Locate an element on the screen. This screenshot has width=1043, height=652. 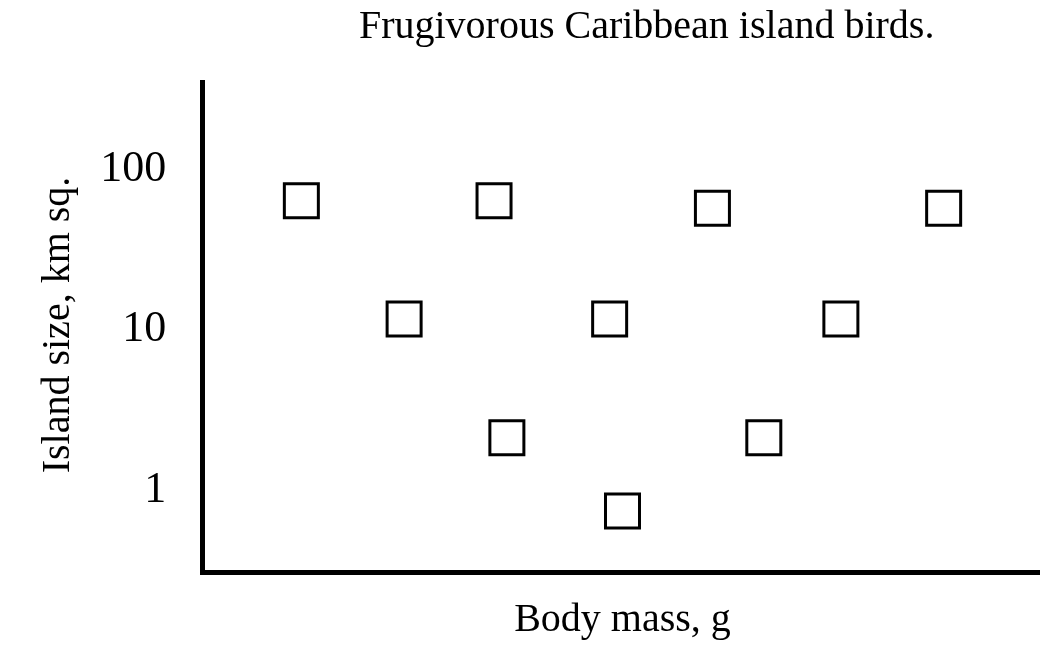
y-tick-label: 10 is located at coordinates (144, 327).